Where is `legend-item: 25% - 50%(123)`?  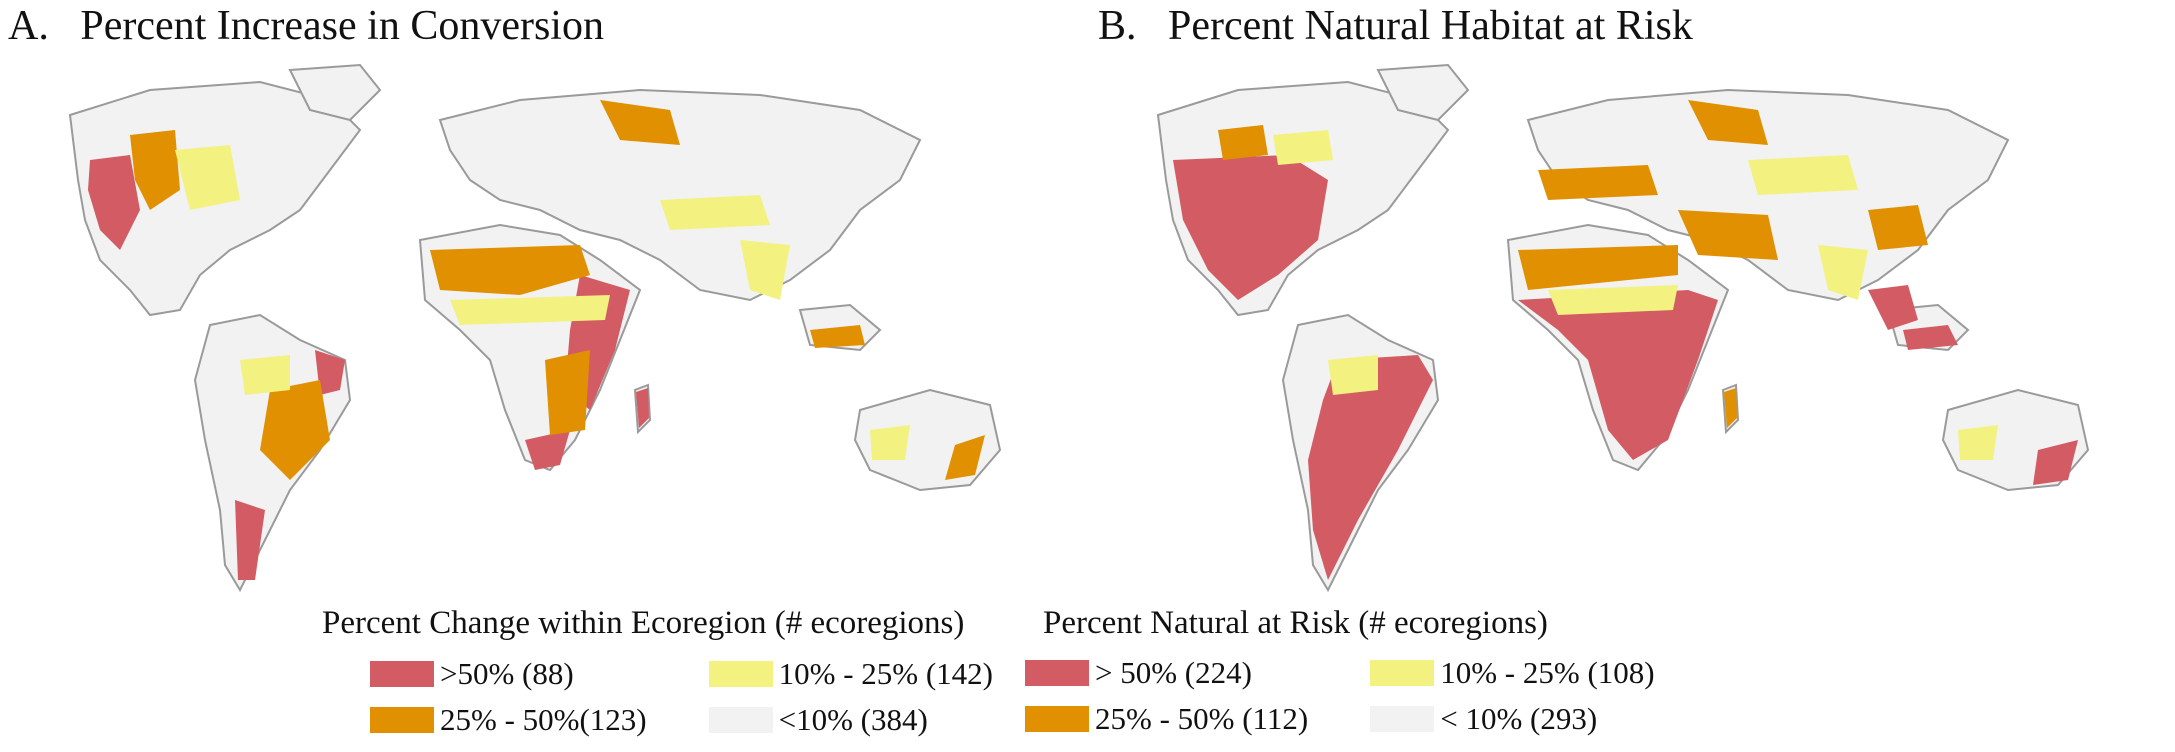 legend-item: 25% - 50%(123) is located at coordinates (508, 720).